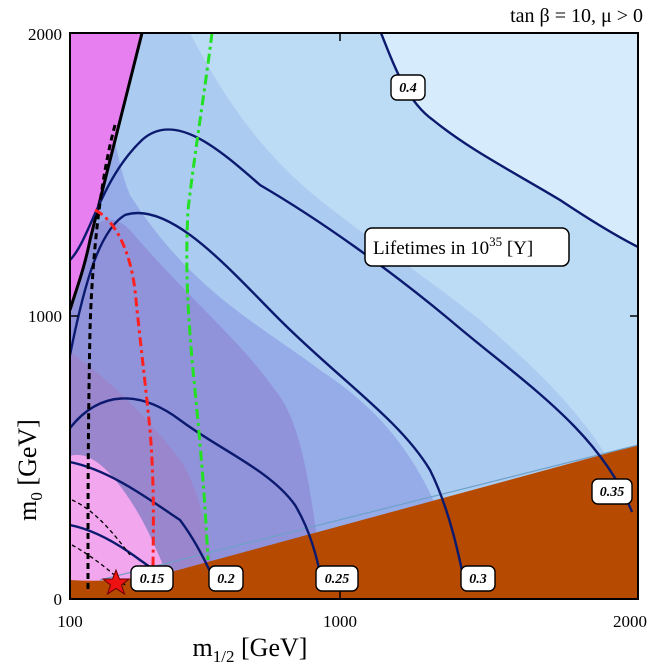  Describe the element at coordinates (250, 648) in the screenshot. I see `x-axis-title: m1/2 [GeV]` at that location.